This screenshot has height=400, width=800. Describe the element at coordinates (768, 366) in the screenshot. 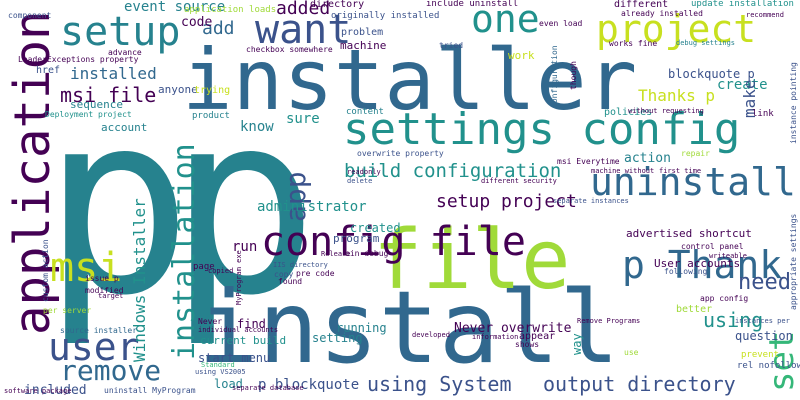

I see `cloud-word: rel nofollow` at that location.